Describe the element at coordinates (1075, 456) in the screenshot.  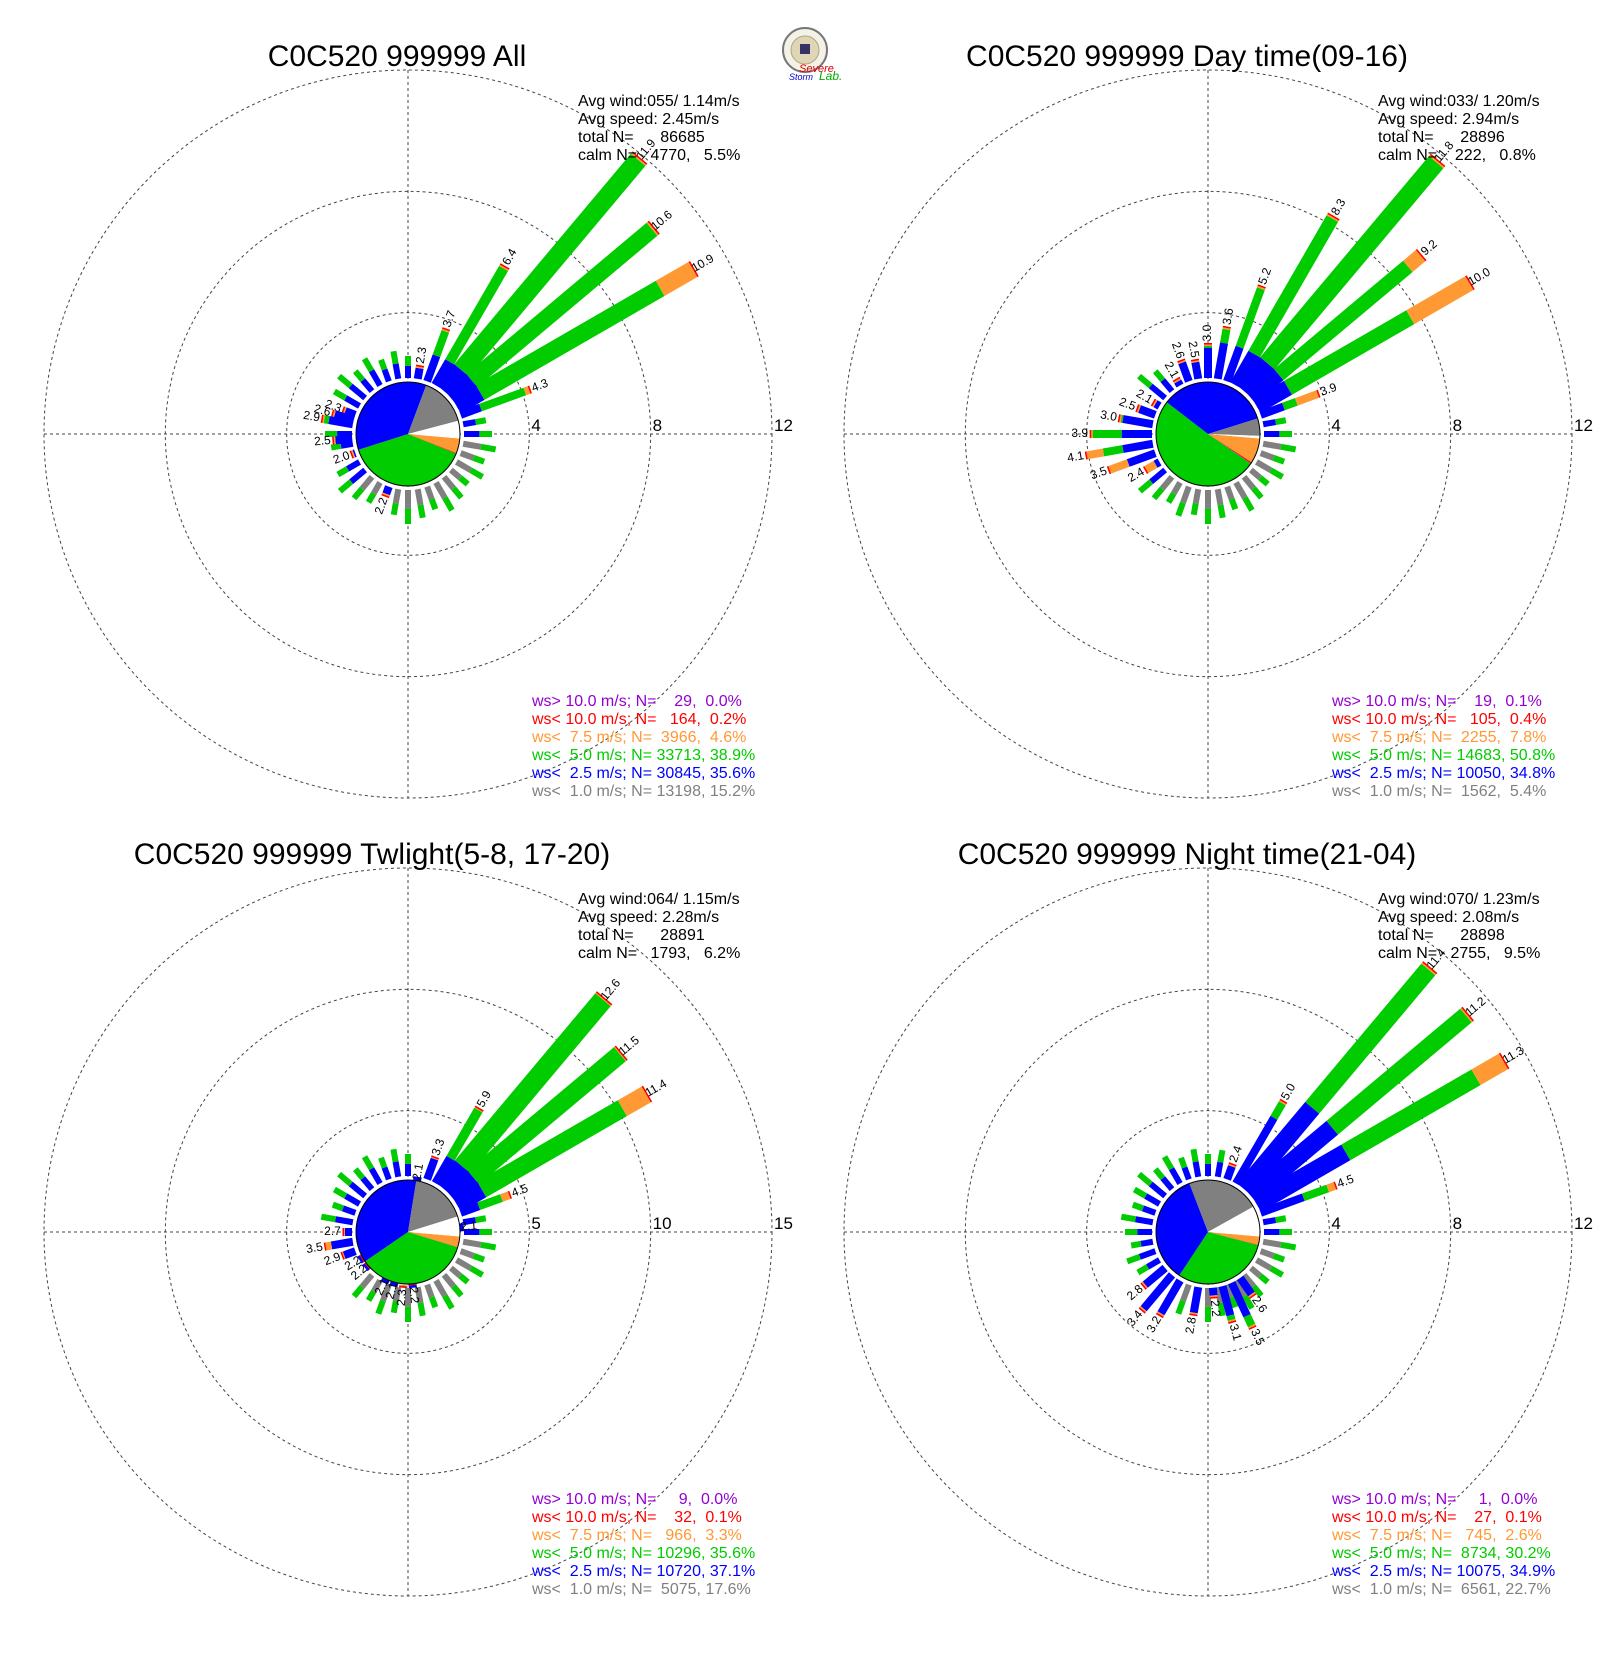
I see `bar-value-label: 4.1` at that location.